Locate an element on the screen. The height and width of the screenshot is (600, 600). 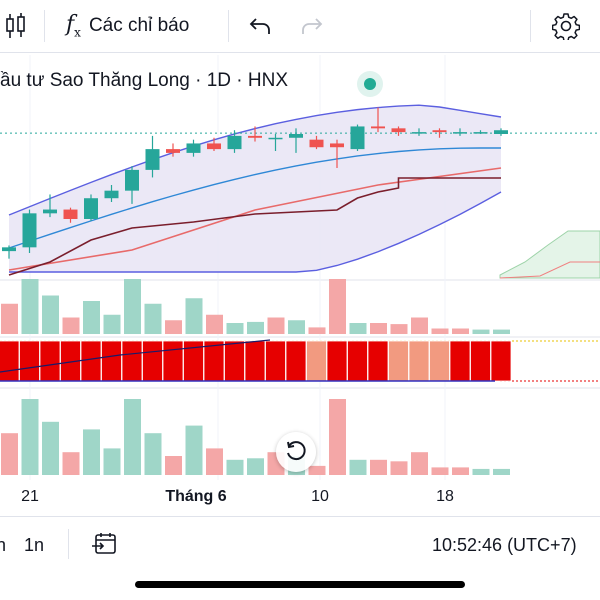
reset-chart-button is located at coordinates (296, 452).